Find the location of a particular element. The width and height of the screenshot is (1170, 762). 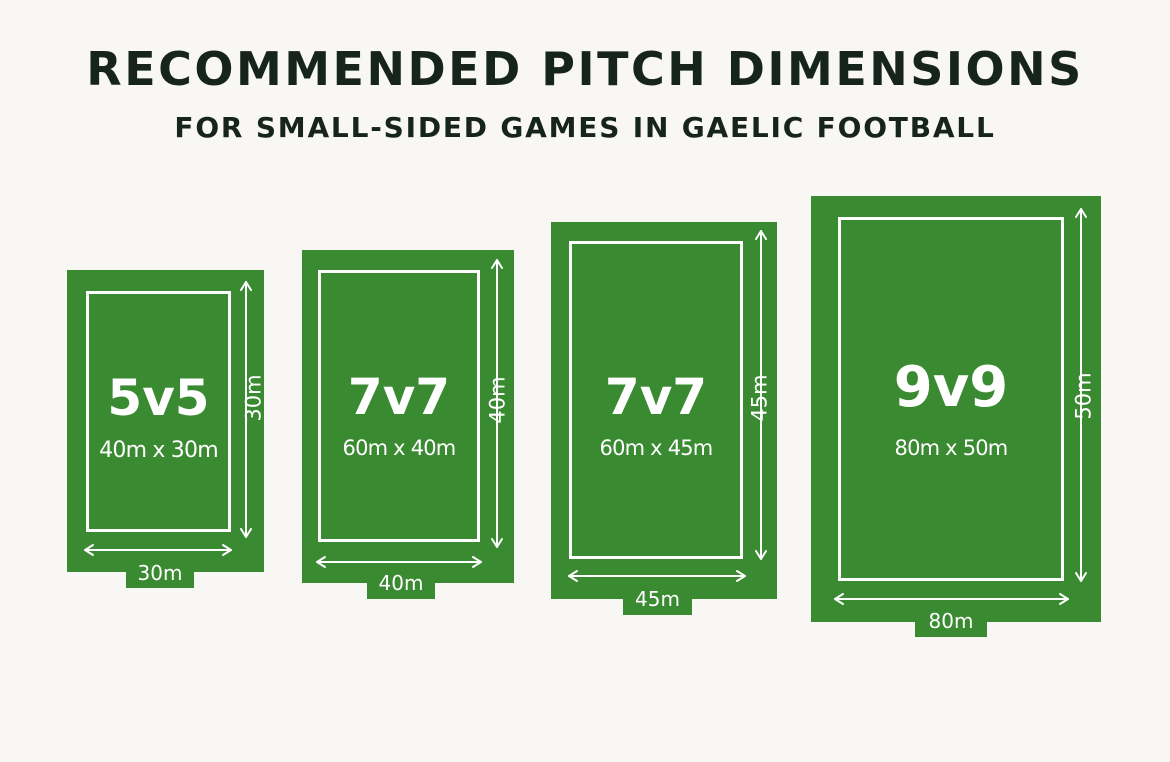

pitch-7v7-a: 7v7 60m x 40m 40m is located at coordinates (408, 416).